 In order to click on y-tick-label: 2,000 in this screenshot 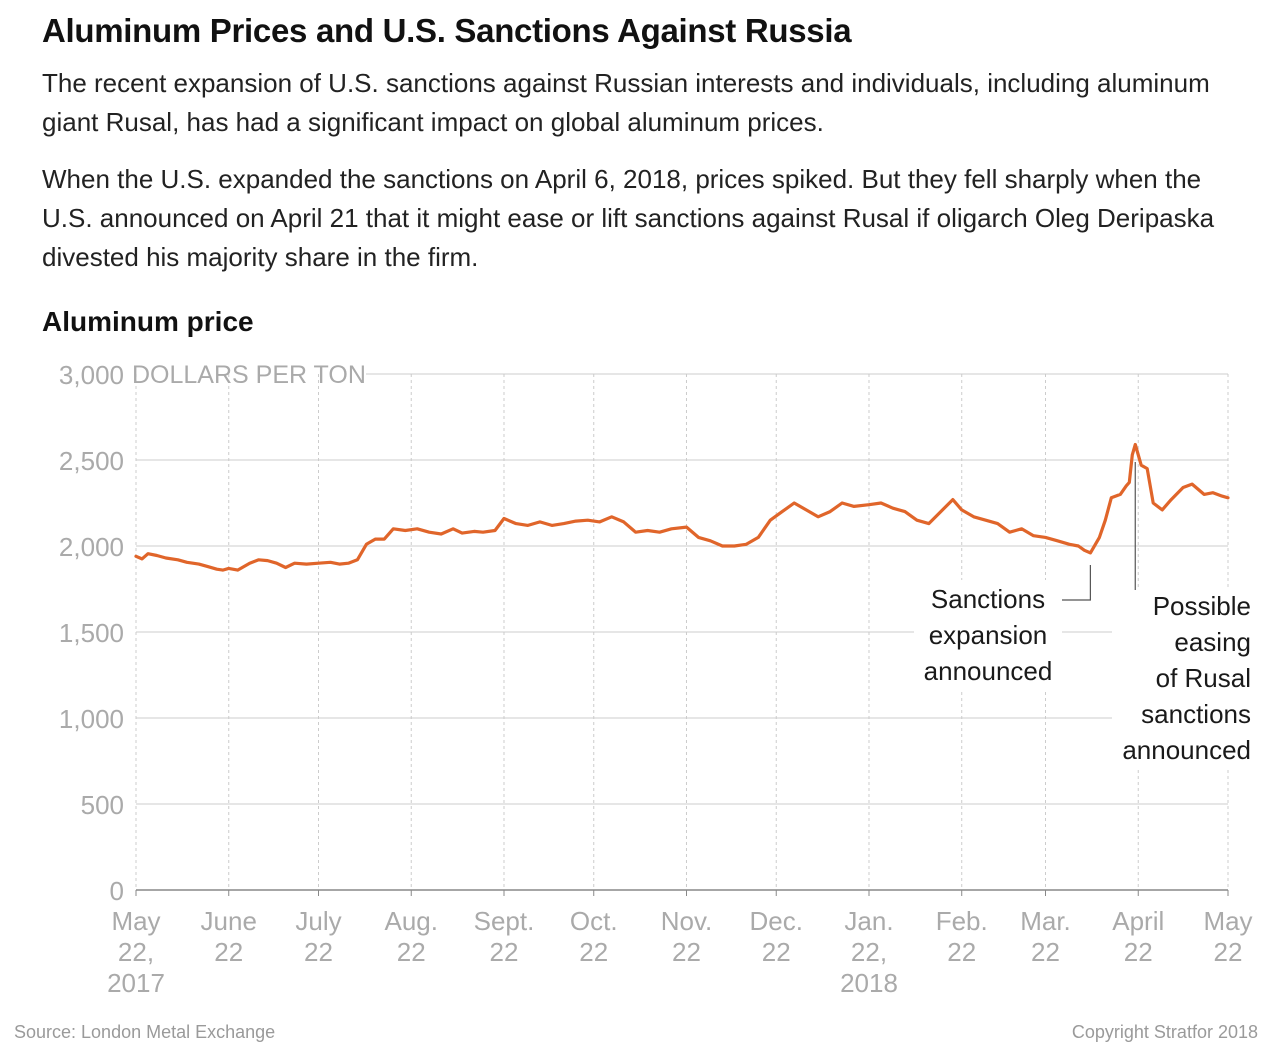, I will do `click(91, 547)`.